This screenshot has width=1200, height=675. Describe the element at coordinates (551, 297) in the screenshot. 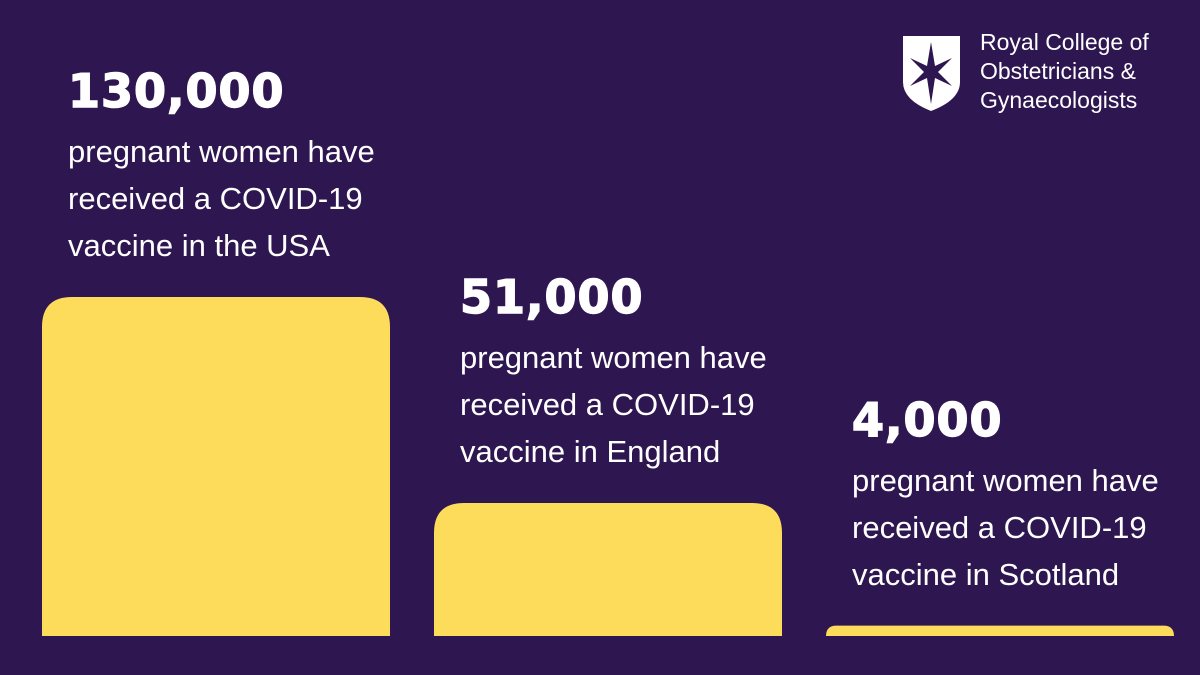

I see `value-label: 51,000` at that location.